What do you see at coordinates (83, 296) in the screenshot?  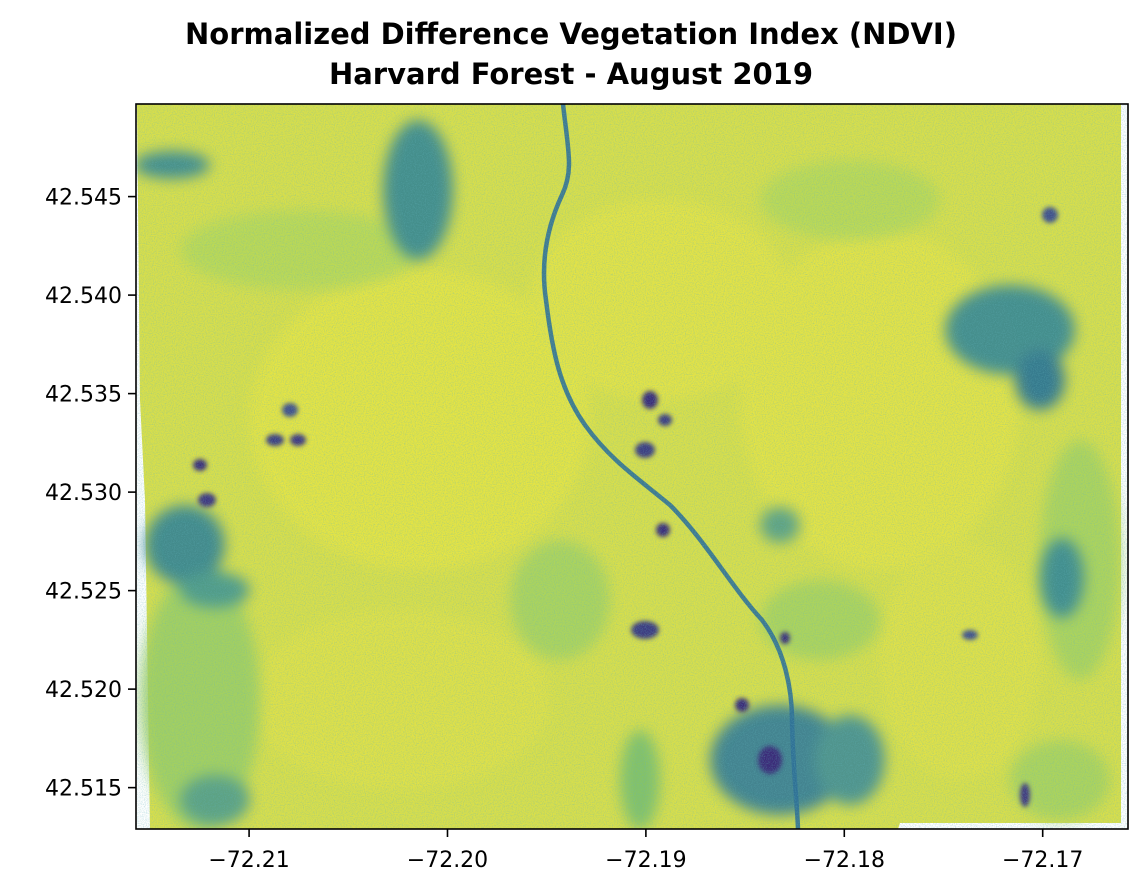 I see `y-tick-label: 42.540` at bounding box center [83, 296].